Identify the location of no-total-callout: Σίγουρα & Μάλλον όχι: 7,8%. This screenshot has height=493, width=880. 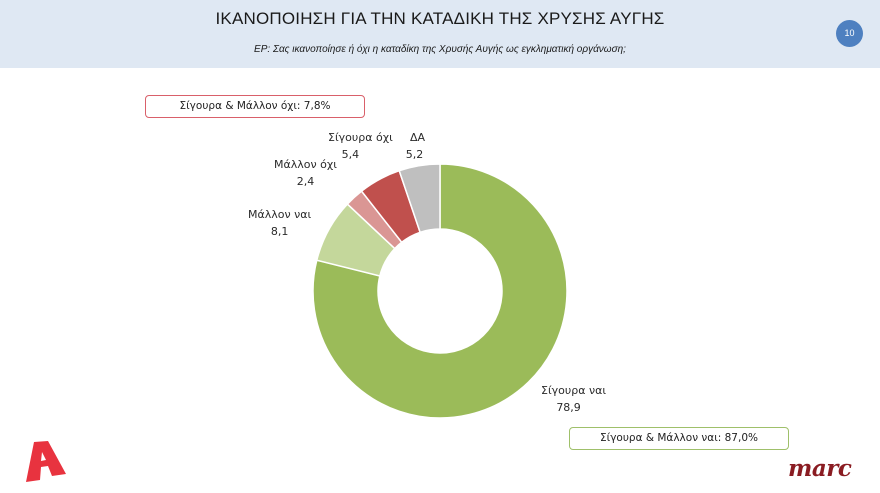
(255, 106).